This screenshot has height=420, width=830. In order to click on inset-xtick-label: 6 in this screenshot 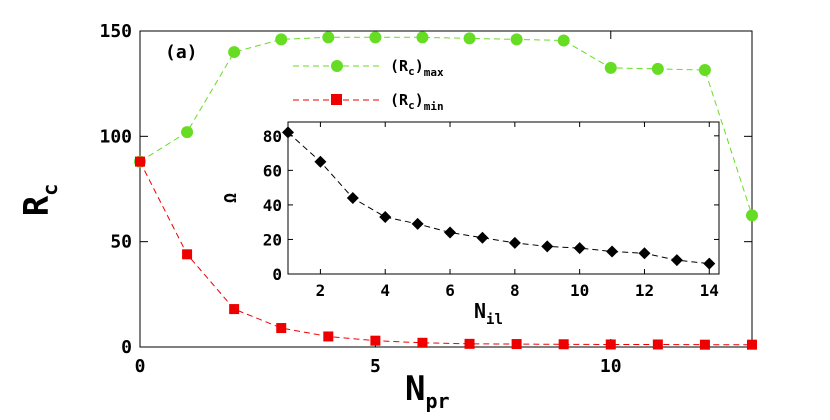, I will do `click(450, 290)`.